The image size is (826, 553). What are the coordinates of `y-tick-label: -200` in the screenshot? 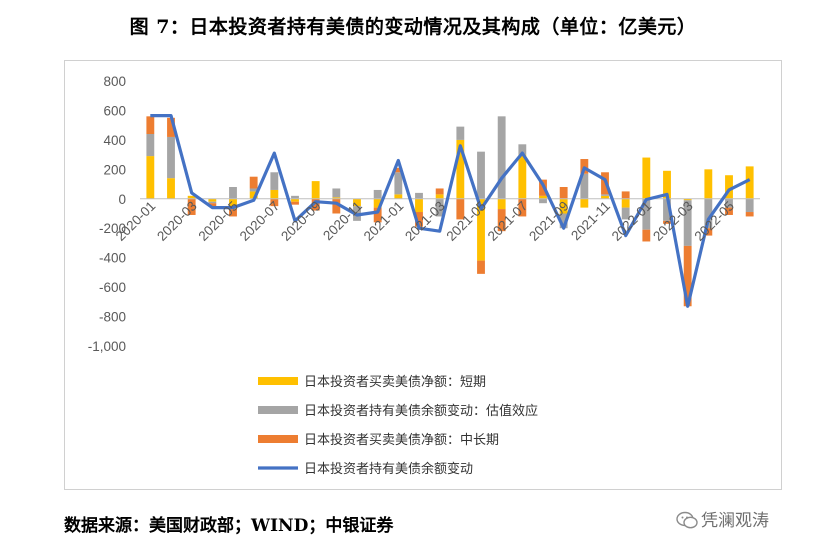 It's located at (112, 228).